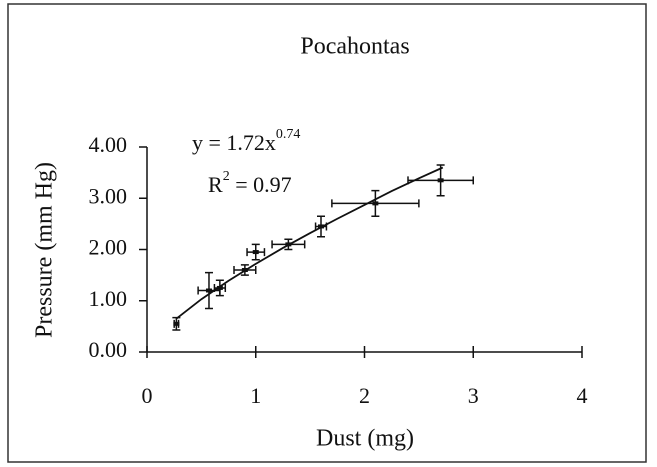 The width and height of the screenshot is (657, 467). What do you see at coordinates (261, 184) in the screenshot?
I see `r2-value: = 0.97` at bounding box center [261, 184].